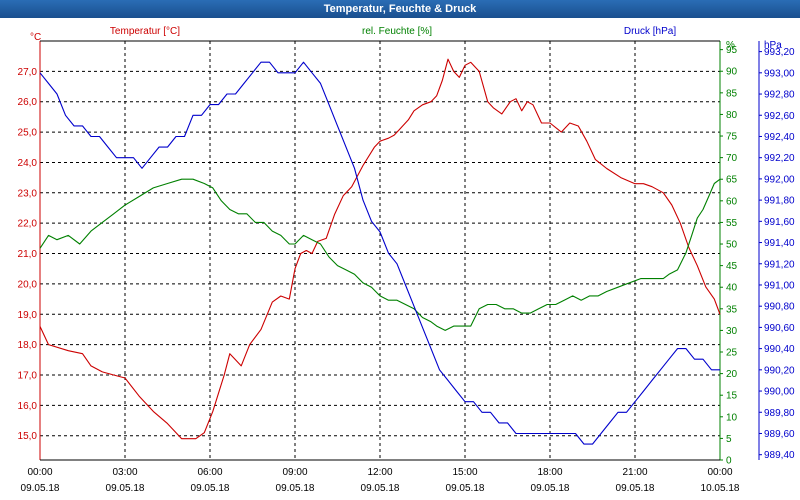 Image resolution: width=800 pixels, height=500 pixels. What do you see at coordinates (28, 72) in the screenshot?
I see `temperature-tick-label: 27,0` at bounding box center [28, 72].